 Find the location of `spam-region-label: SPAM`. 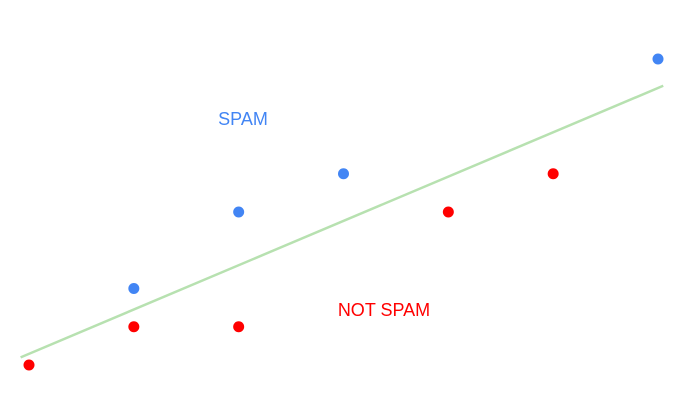

spam-region-label: SPAM is located at coordinates (243, 119).